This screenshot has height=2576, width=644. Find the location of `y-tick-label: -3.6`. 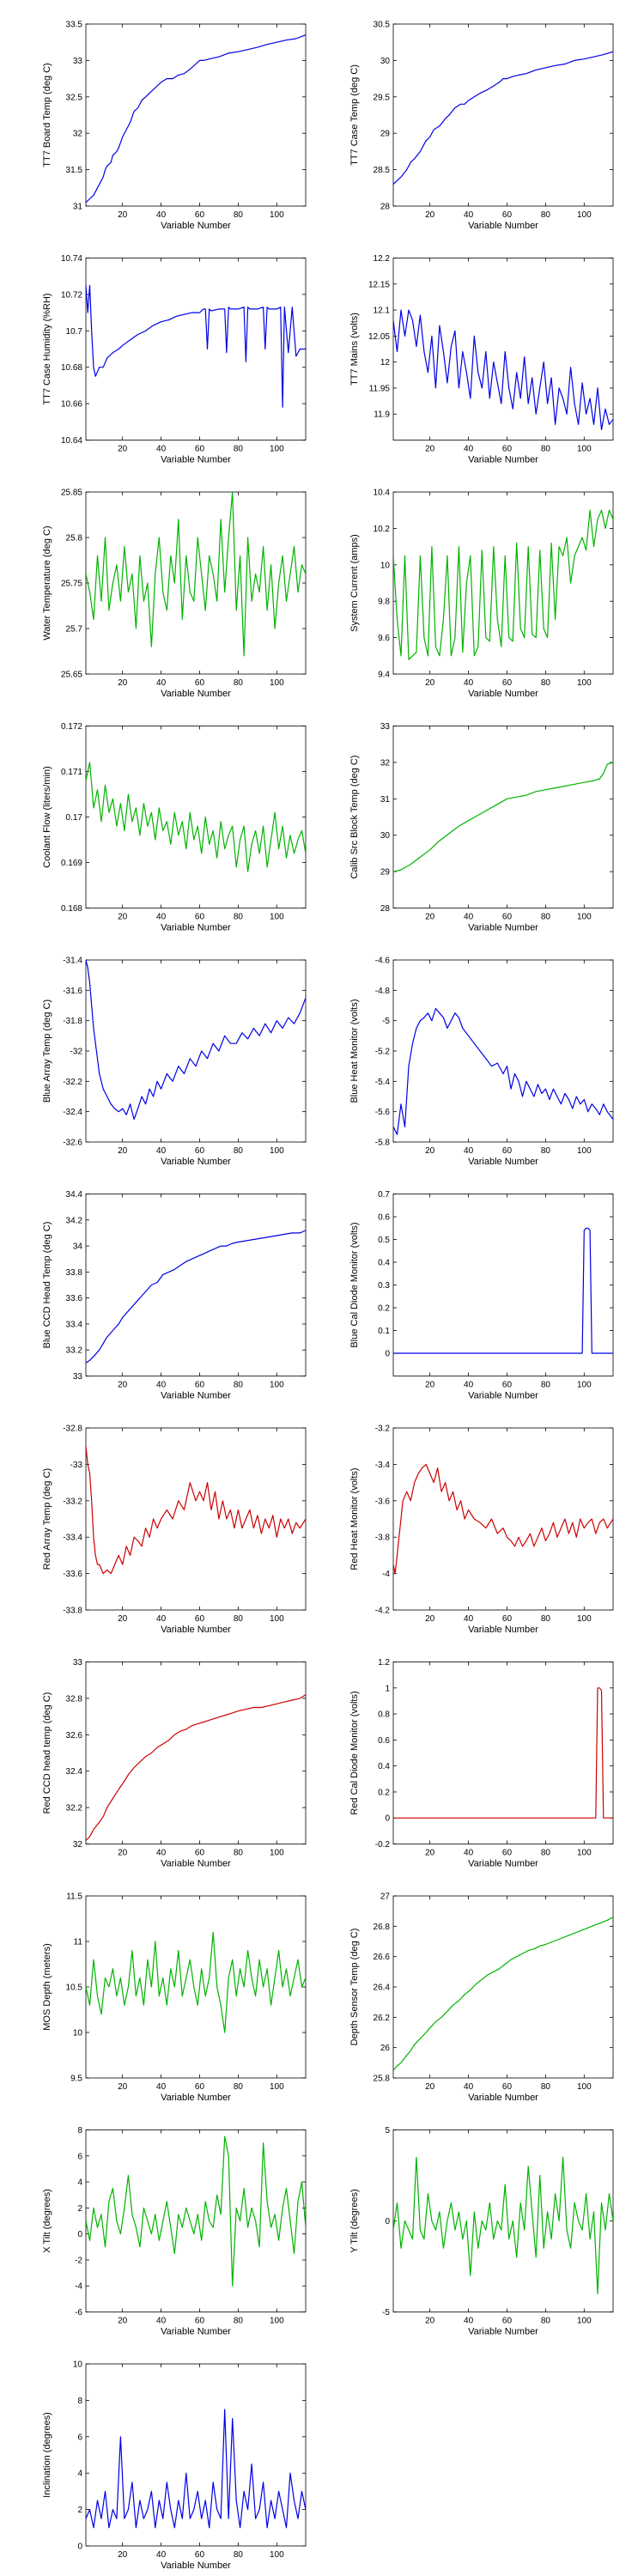

y-tick-label: -3.6 is located at coordinates (383, 1502).